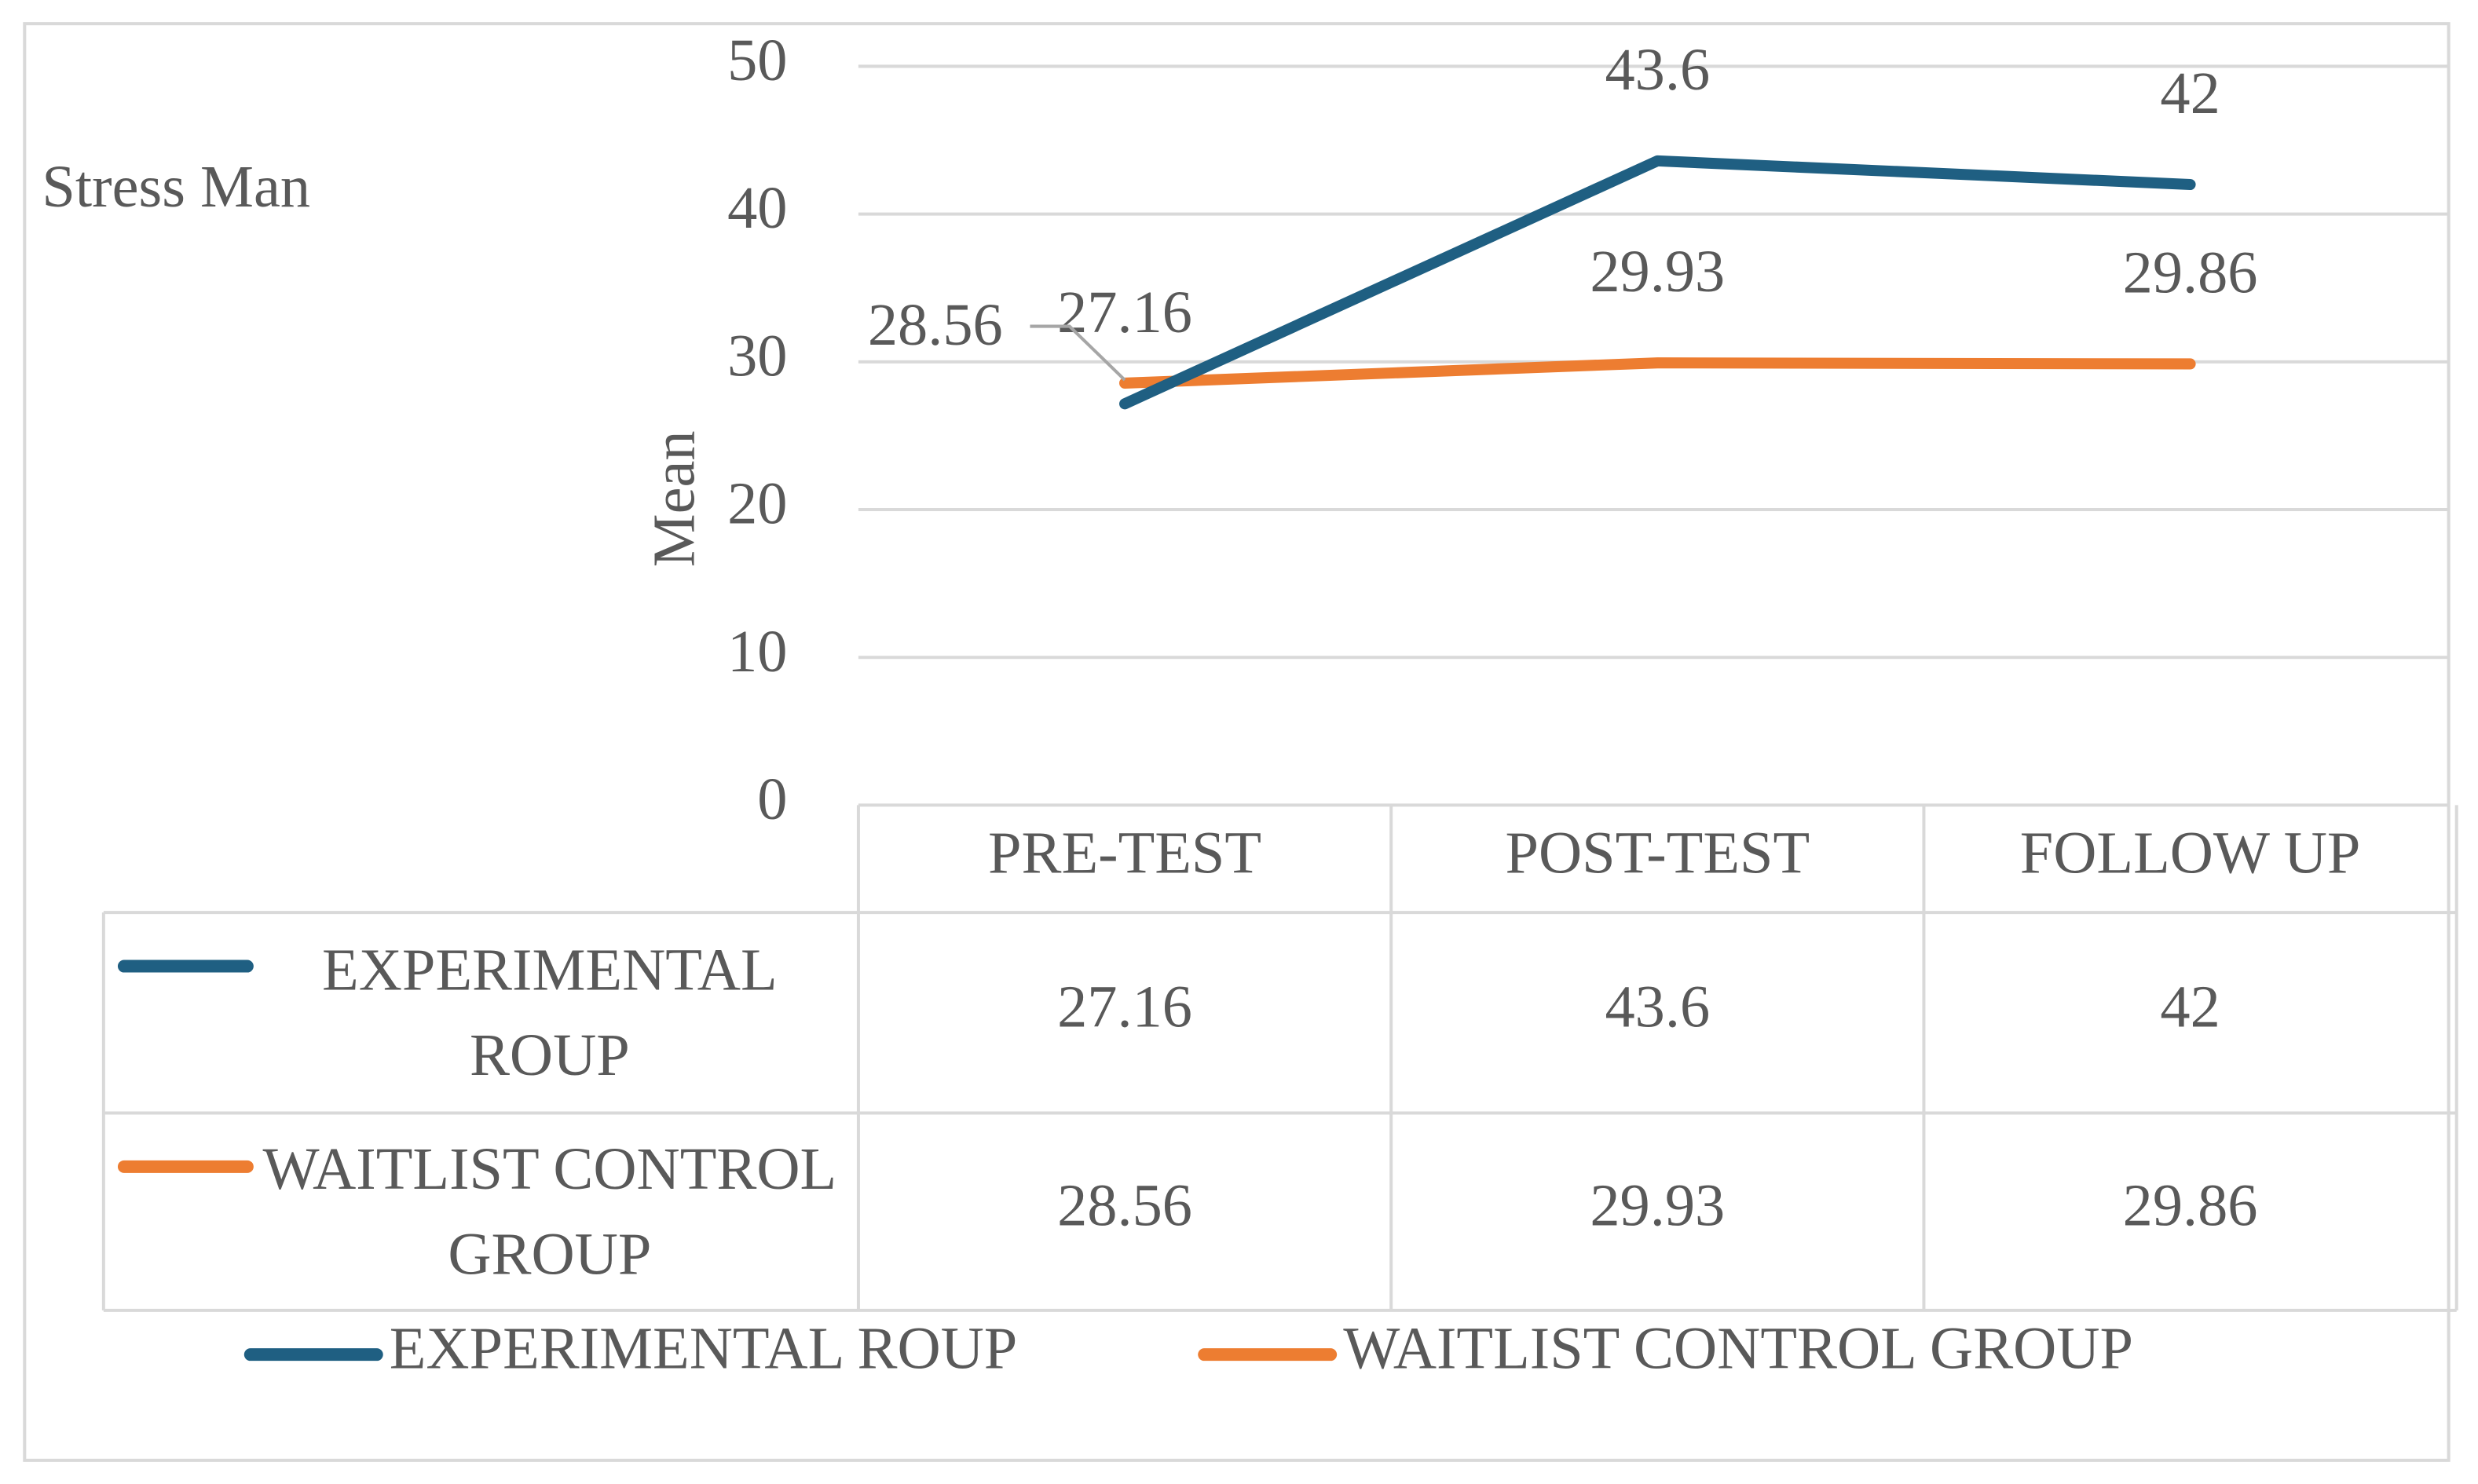 This screenshot has width=2478, height=1484. What do you see at coordinates (1657, 271) in the screenshot?
I see `data-label: 29.93` at bounding box center [1657, 271].